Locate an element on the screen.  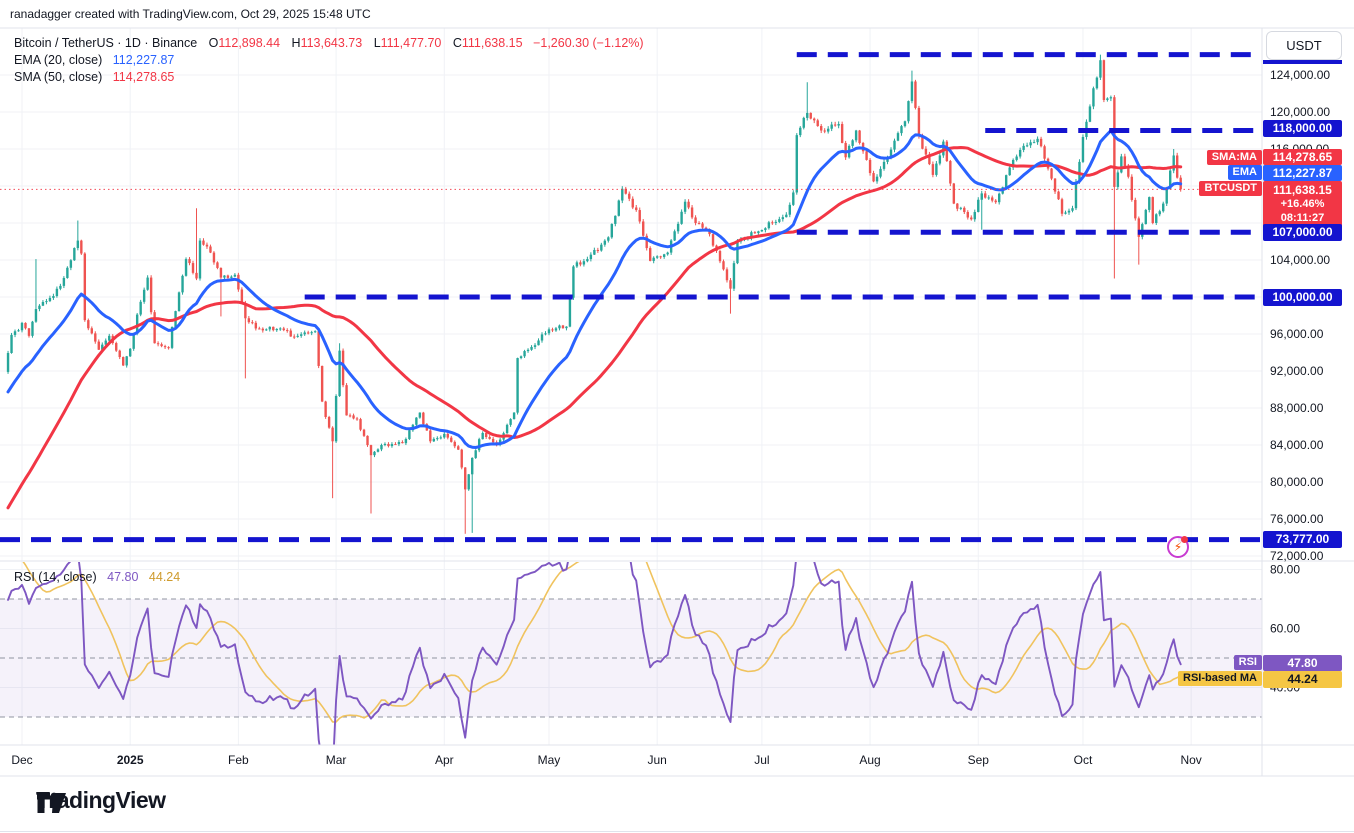
last-price-axis-badge: 111,638.15 +16.46% 08:11:27 is located at coordinates (1302, 204).